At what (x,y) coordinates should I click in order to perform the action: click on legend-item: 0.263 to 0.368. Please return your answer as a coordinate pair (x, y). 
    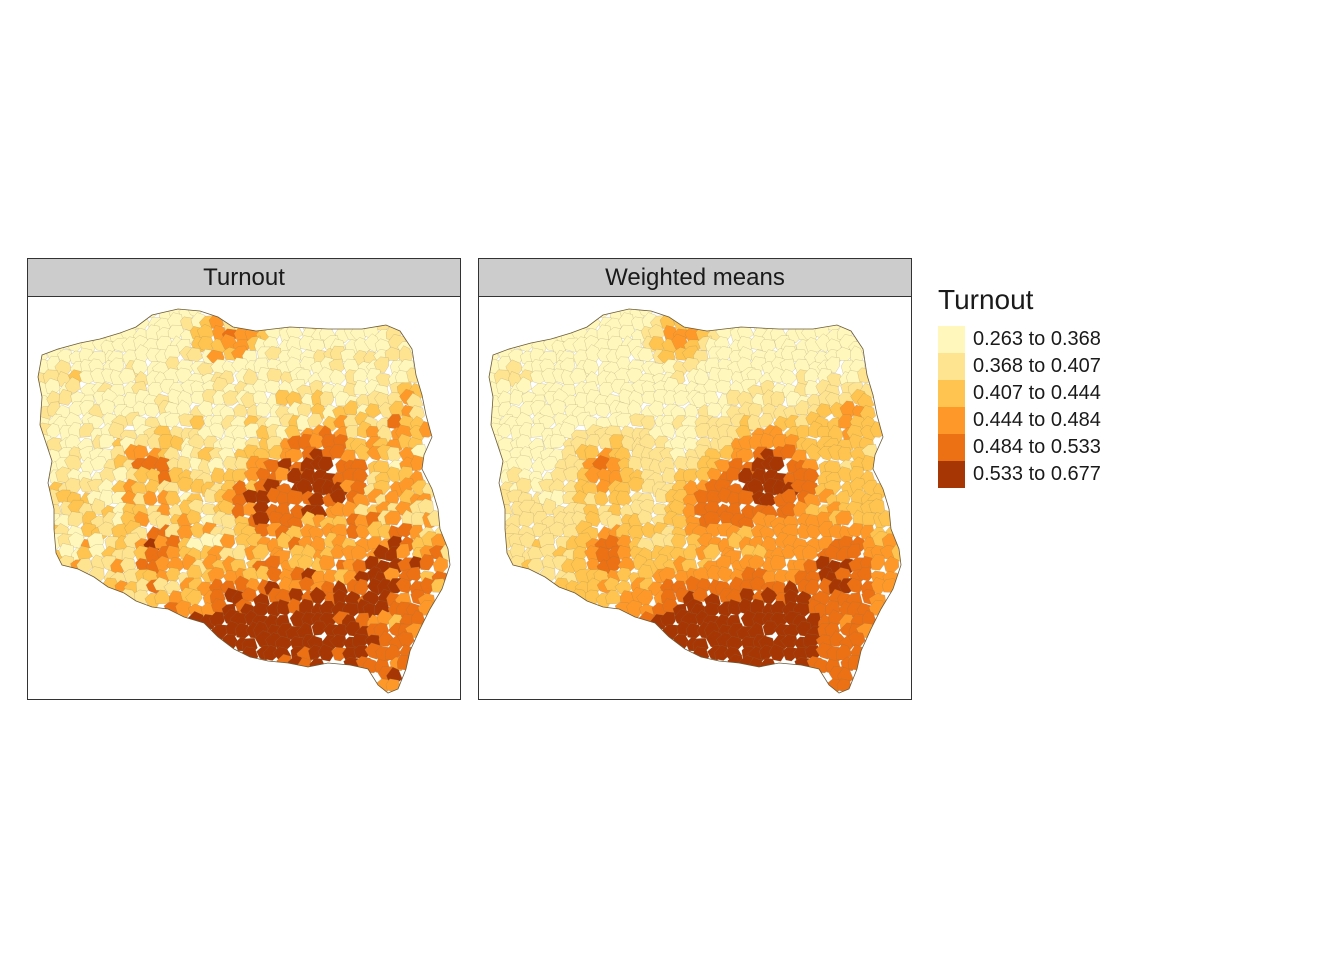
    Looking at the image, I should click on (1019, 339).